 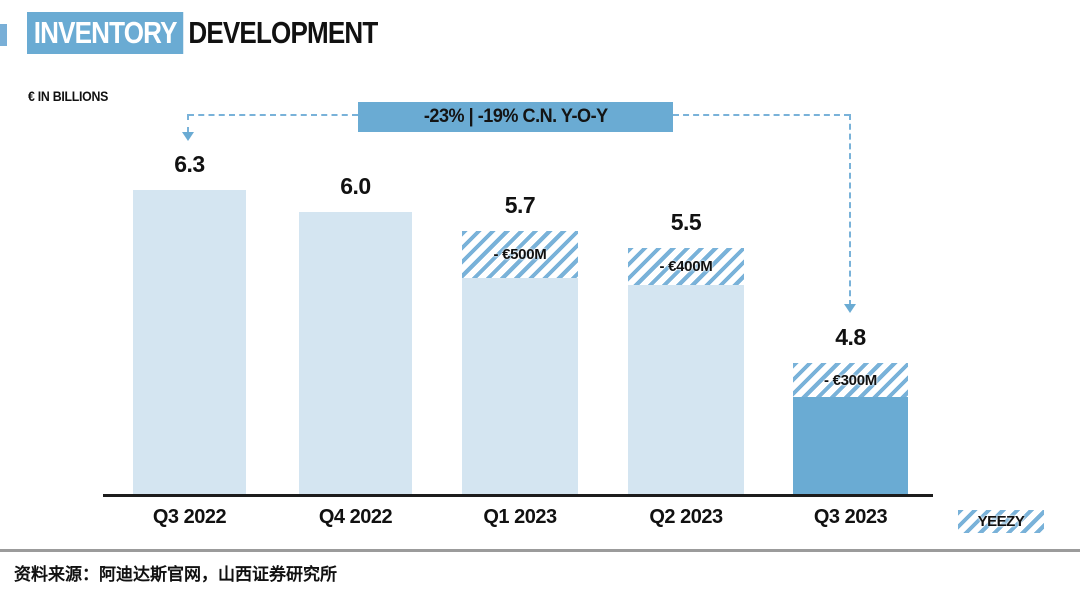 I want to click on bar-q2-2023-yeezy-segment: - €400M, so click(x=686, y=266).